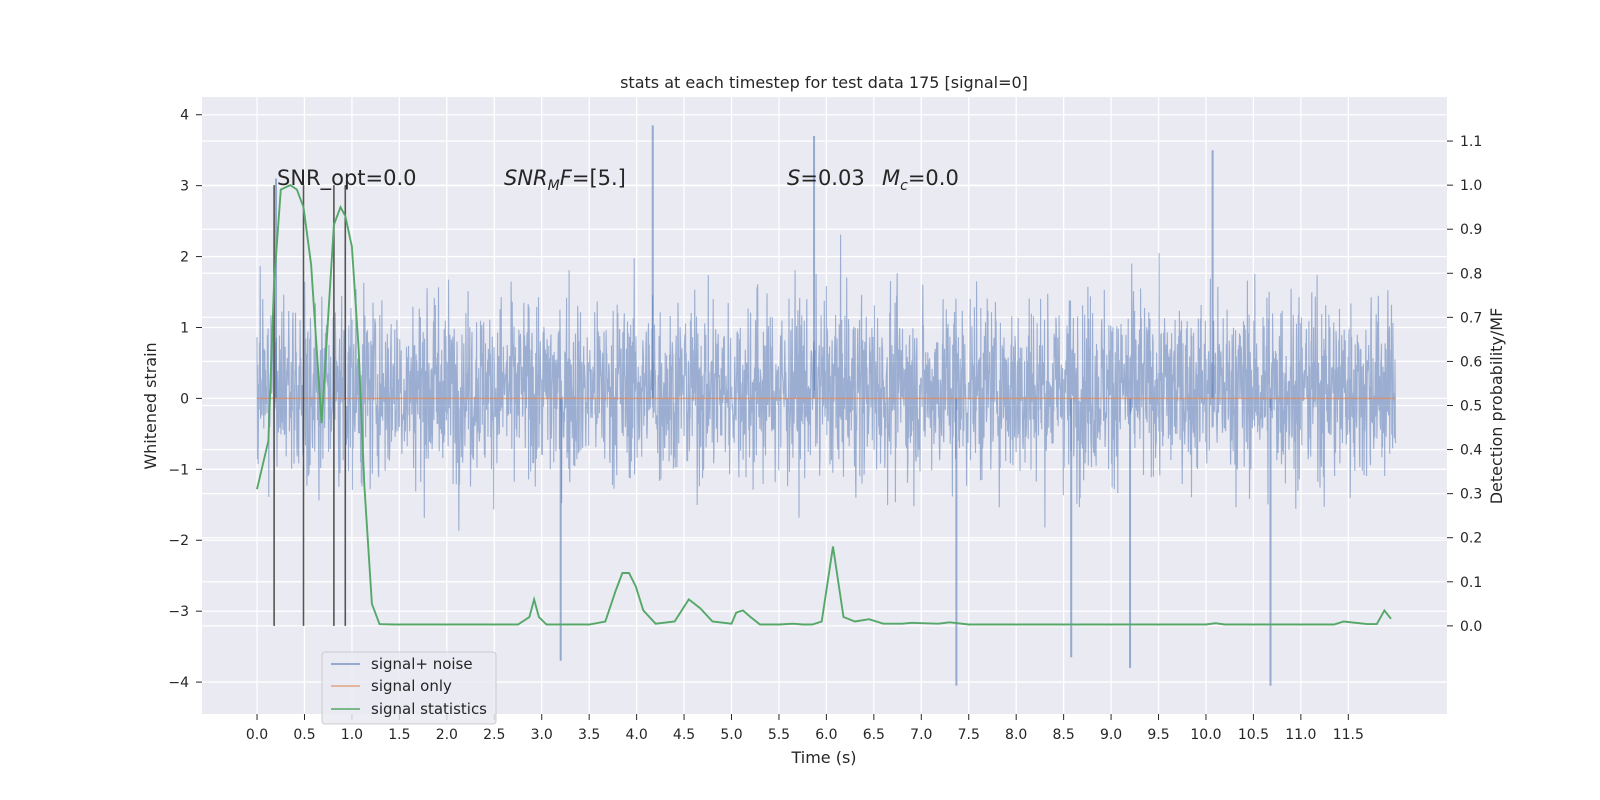  What do you see at coordinates (347, 178) in the screenshot?
I see `annotation-snr-opt: SNR_opt=0.0` at bounding box center [347, 178].